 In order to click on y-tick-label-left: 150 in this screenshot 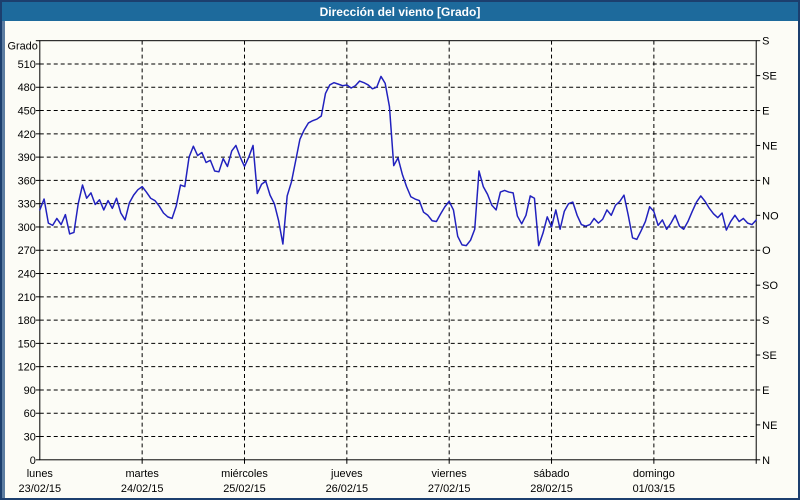, I will do `click(27, 344)`.